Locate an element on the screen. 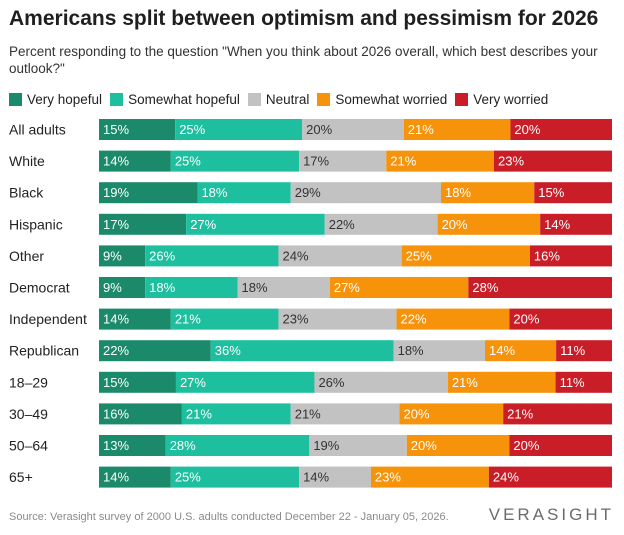 This screenshot has width=624, height=535. legend-item-very-hopeful: Very hopeful is located at coordinates (55, 99).